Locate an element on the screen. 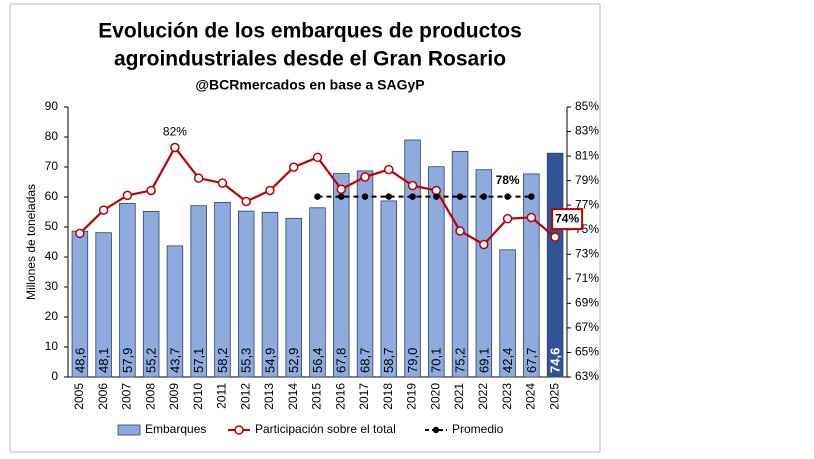  y-tick-label: 10 is located at coordinates (52, 346).